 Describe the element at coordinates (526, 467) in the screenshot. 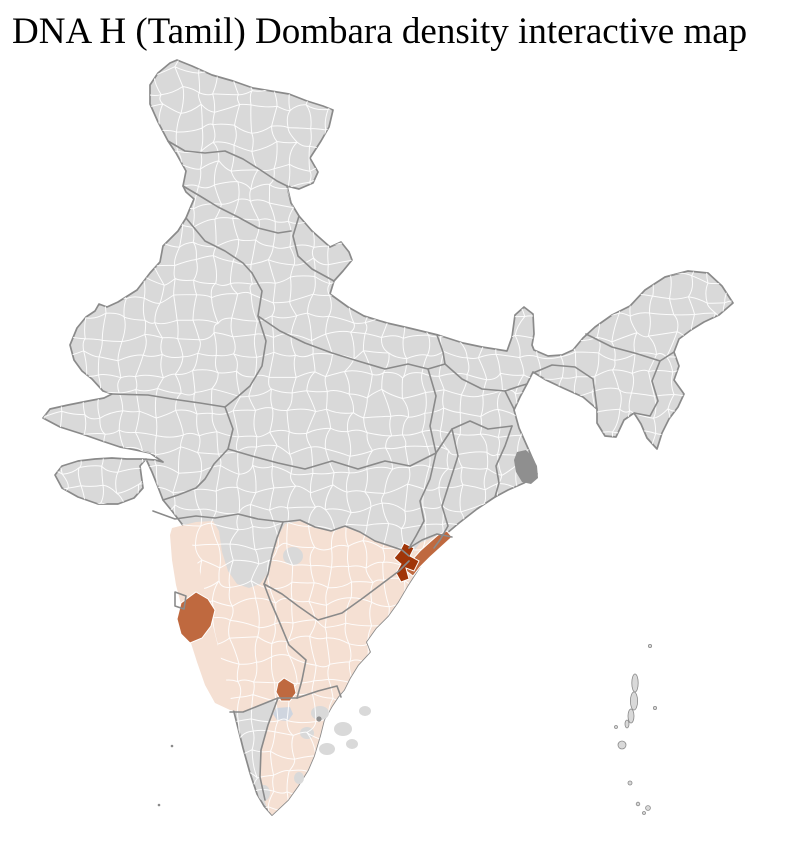

I see `river-delta-area` at that location.